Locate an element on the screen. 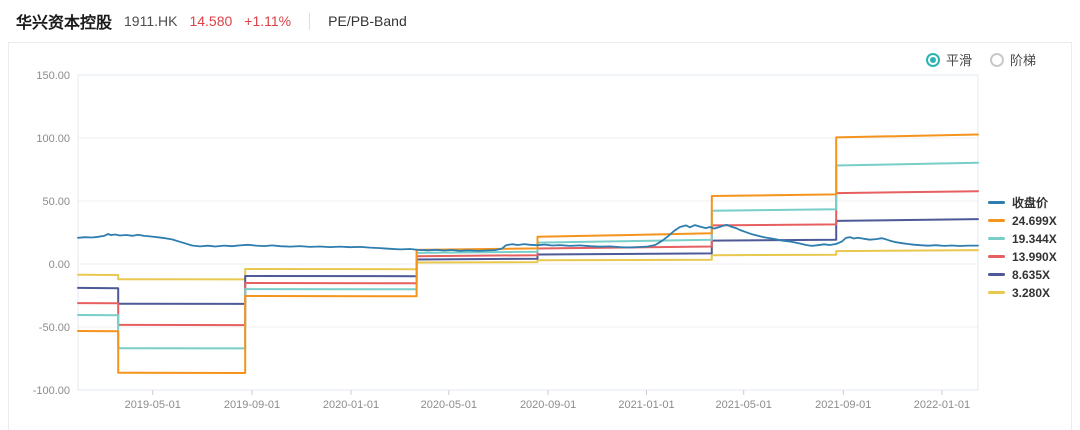  legend-item-8.635X: 8.635X is located at coordinates (1022, 274).